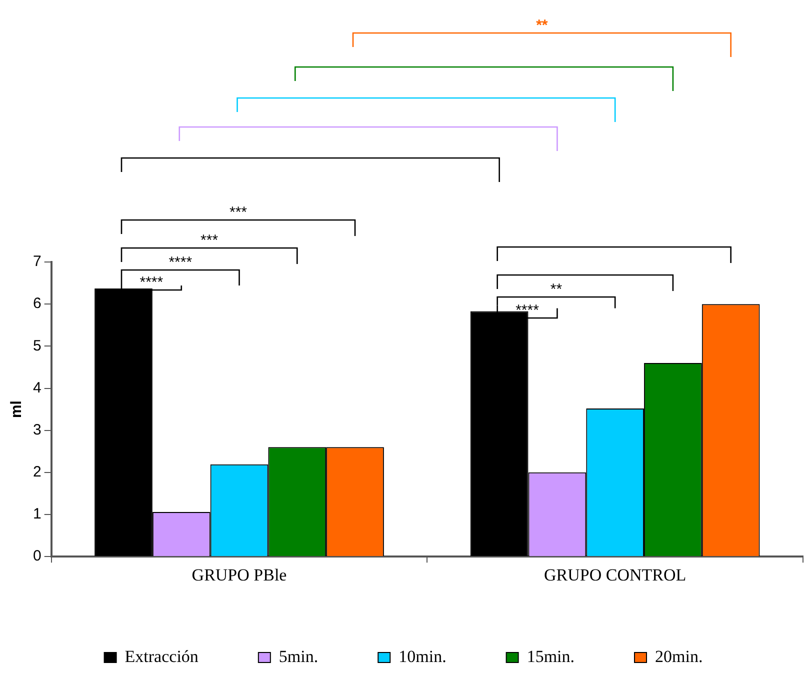 This screenshot has width=805, height=680. Describe the element at coordinates (37, 556) in the screenshot. I see `y-tick-label: 0` at that location.